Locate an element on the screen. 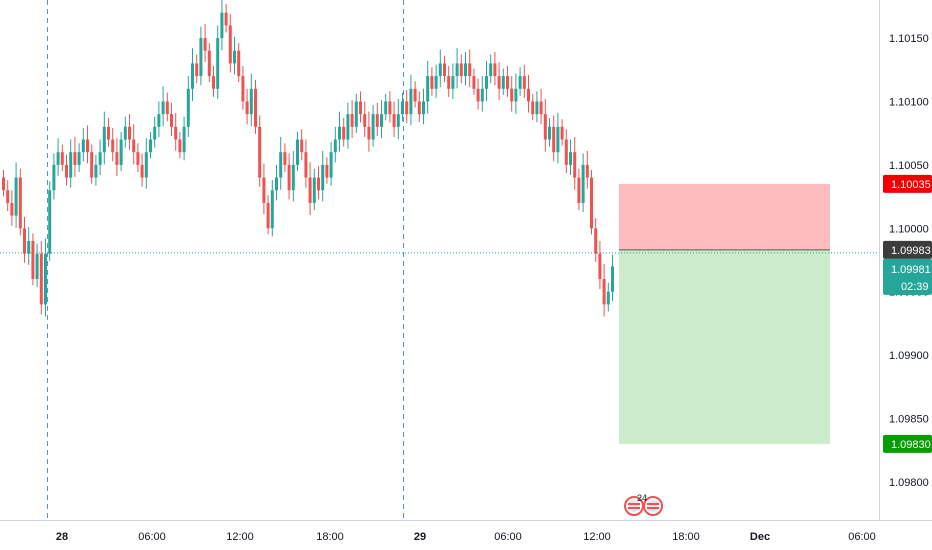 Image resolution: width=932 pixels, height=550 pixels. economic-events: 24 is located at coordinates (643, 504).